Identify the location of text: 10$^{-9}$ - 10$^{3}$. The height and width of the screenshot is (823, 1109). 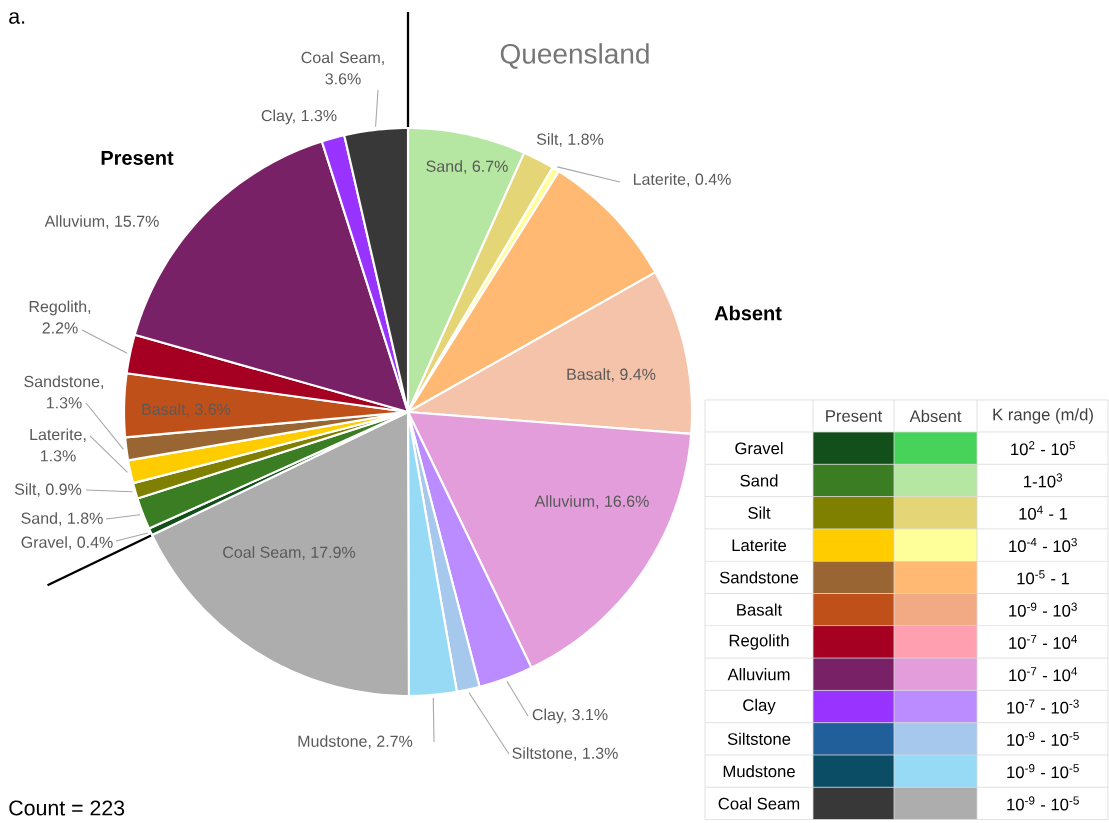
(1043, 609).